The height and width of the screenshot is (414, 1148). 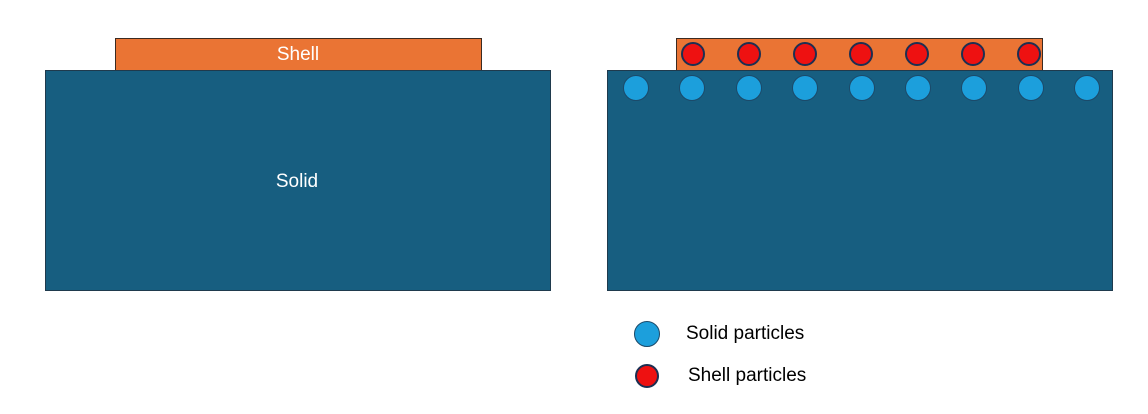 What do you see at coordinates (647, 376) in the screenshot?
I see `legend-shell-particle-icon` at bounding box center [647, 376].